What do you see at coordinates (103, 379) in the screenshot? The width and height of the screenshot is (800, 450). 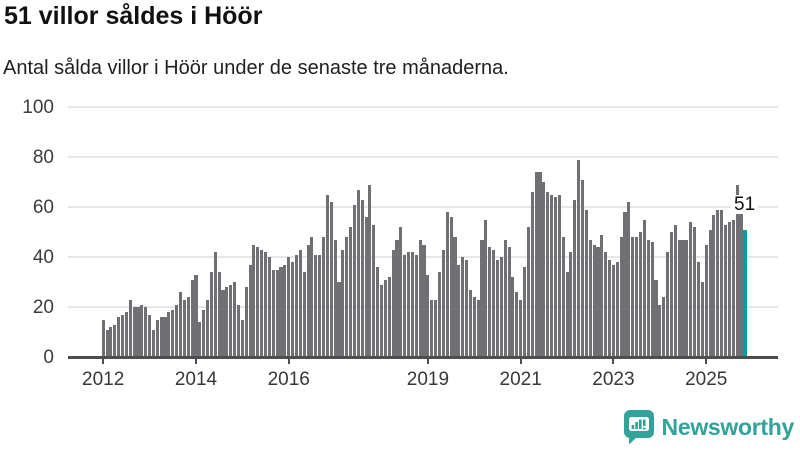 I see `x-axis-label: 2012` at bounding box center [103, 379].